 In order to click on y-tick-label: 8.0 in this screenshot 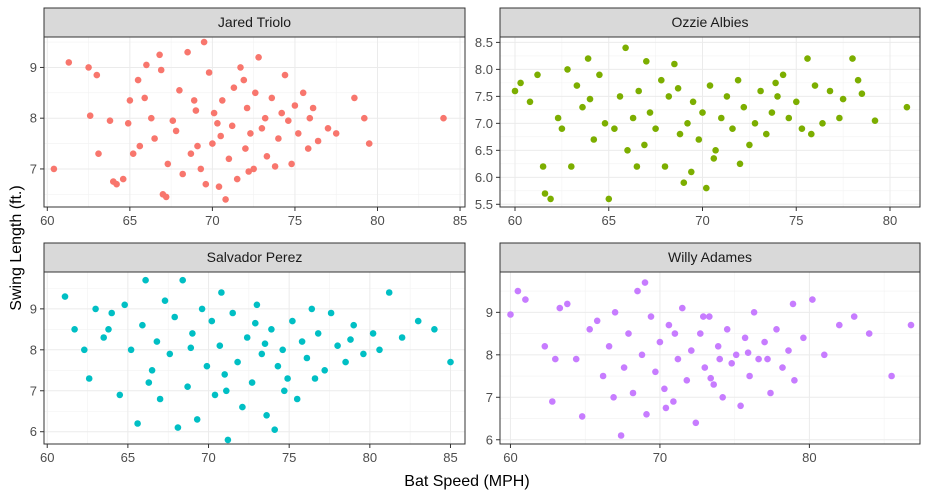, I will do `click(484, 69)`.